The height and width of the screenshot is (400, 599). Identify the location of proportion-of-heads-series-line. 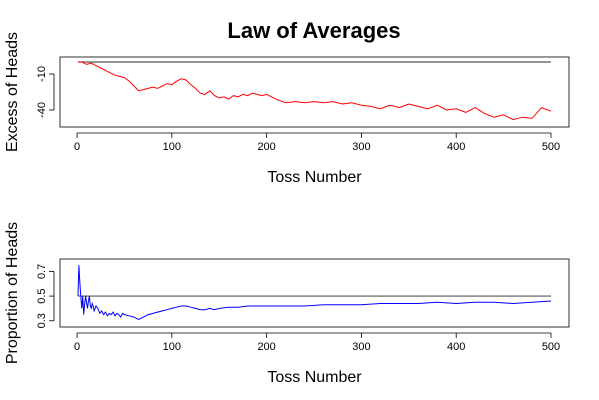
(314, 293).